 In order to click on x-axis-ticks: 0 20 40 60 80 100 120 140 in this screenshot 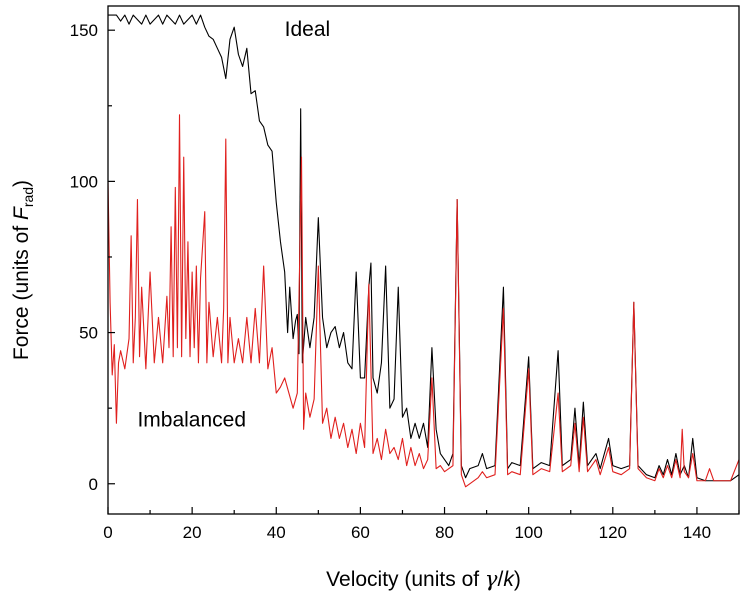, I will do `click(421, 524)`.